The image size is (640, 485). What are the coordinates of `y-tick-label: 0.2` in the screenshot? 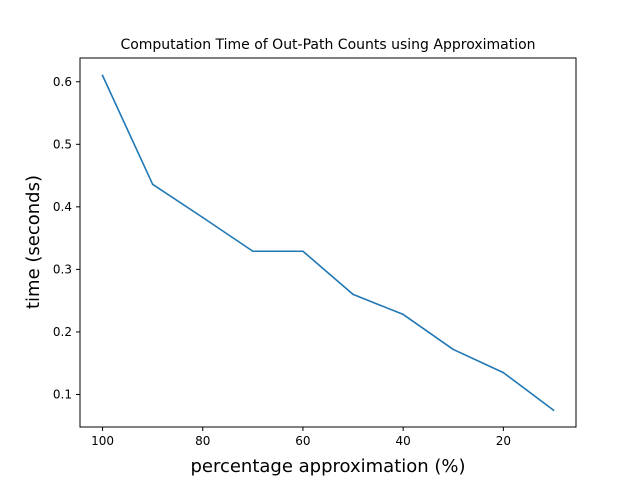 It's located at (62, 332).